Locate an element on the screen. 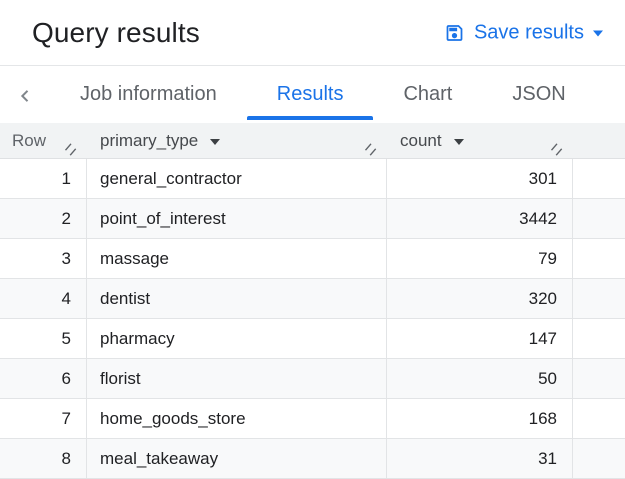 This screenshot has width=625, height=479. chevron-left-icon is located at coordinates (25, 95).